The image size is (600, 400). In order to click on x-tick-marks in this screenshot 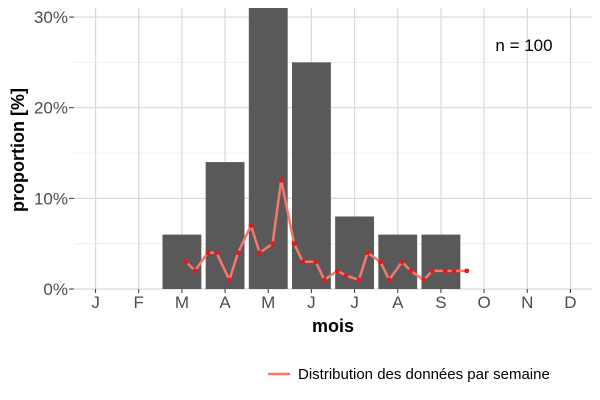, I will do `click(333, 291)`.